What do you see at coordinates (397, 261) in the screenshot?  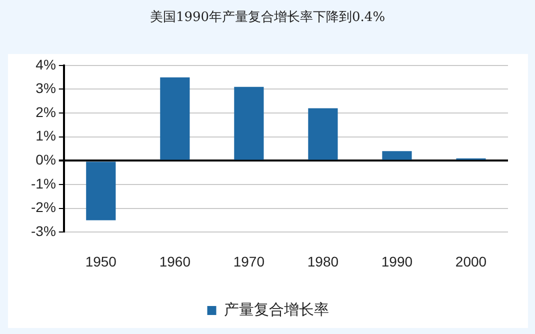 I see `x-tick-label: 1990` at bounding box center [397, 261].